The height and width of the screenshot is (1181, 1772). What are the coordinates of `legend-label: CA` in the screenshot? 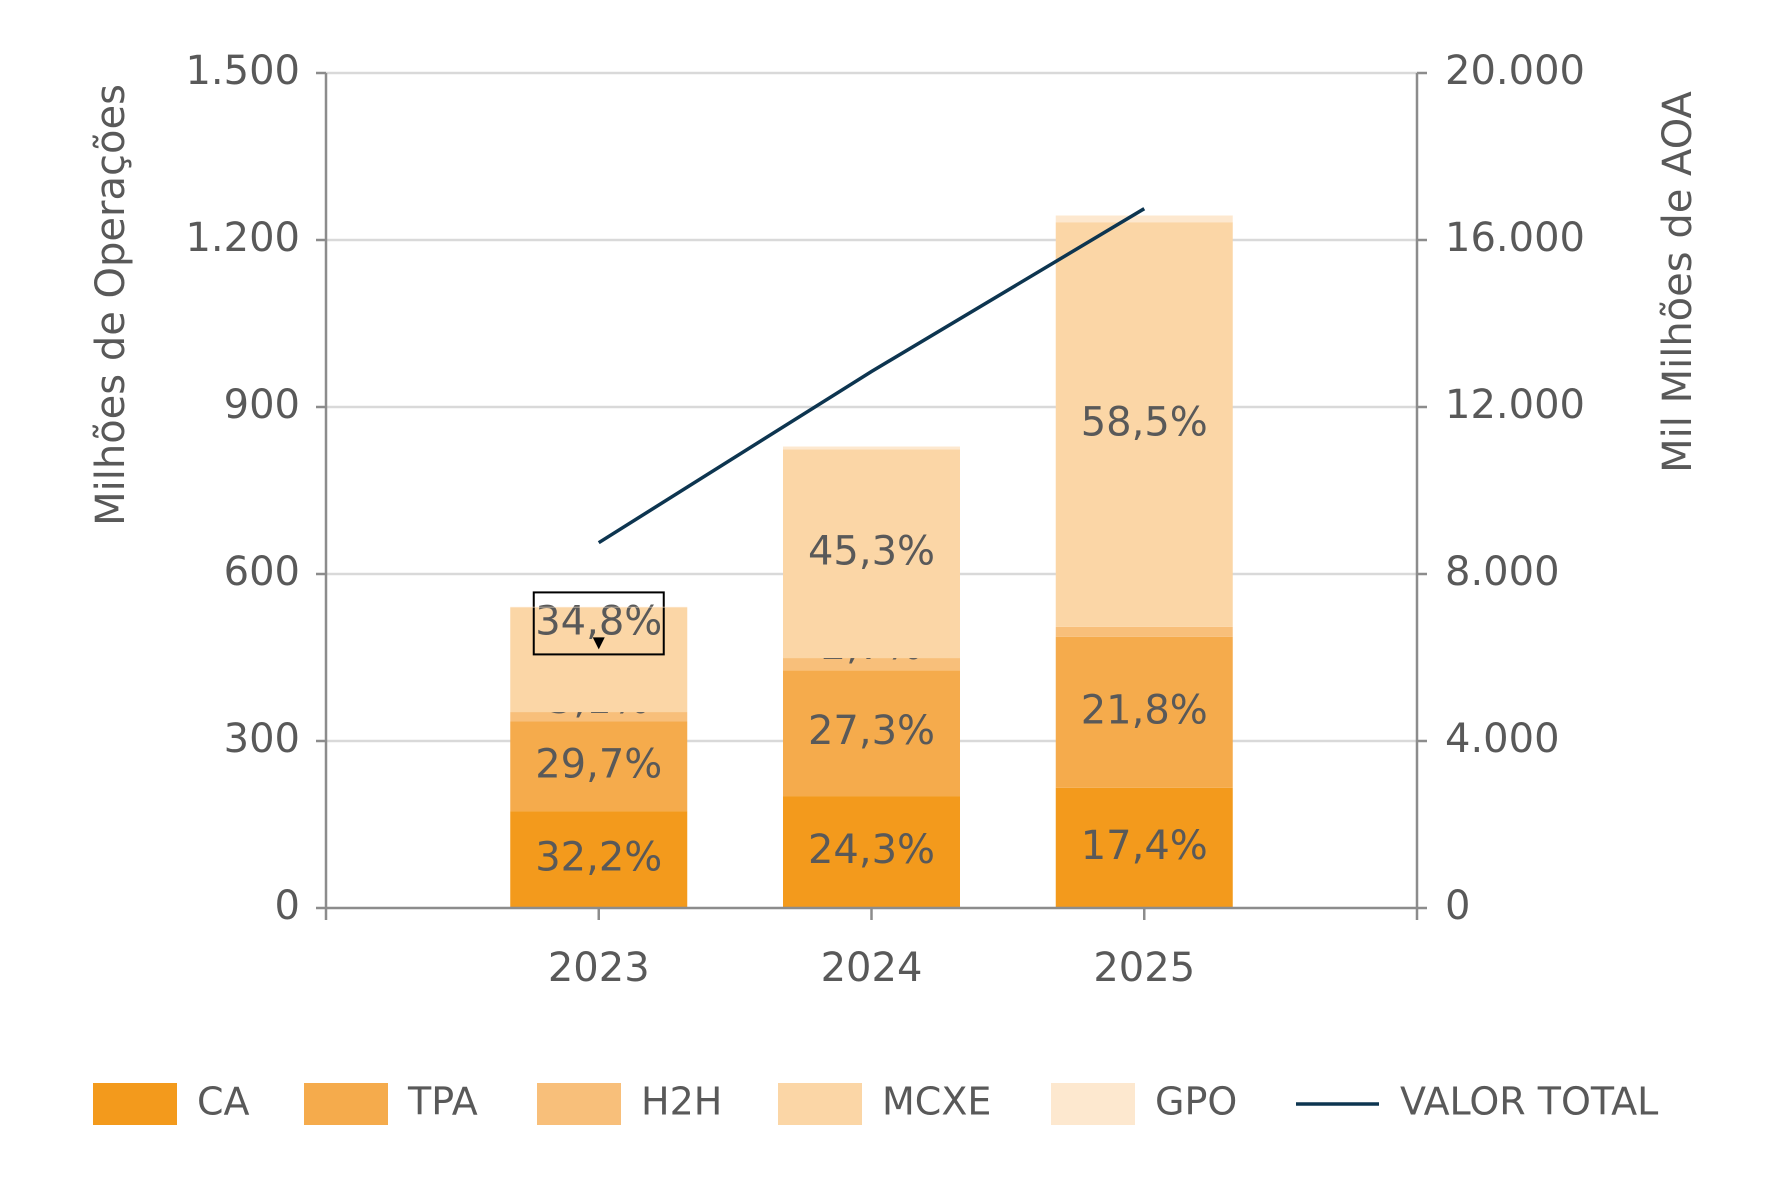 It's located at (223, 1102).